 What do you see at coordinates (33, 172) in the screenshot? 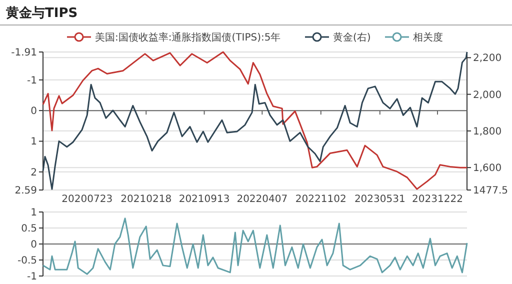
I see `y-tick-label: 2` at bounding box center [33, 172].